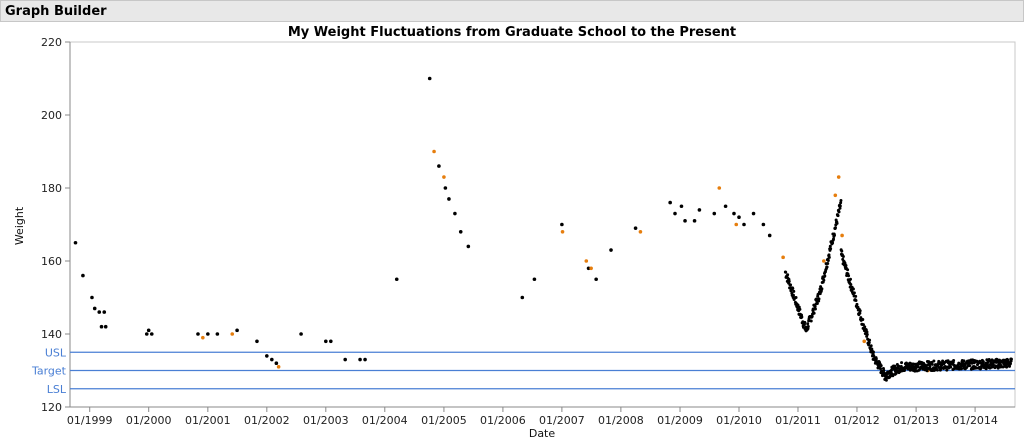 The width and height of the screenshot is (1024, 444). What do you see at coordinates (51, 115) in the screenshot?
I see `y-tick-label: 200` at bounding box center [51, 115].